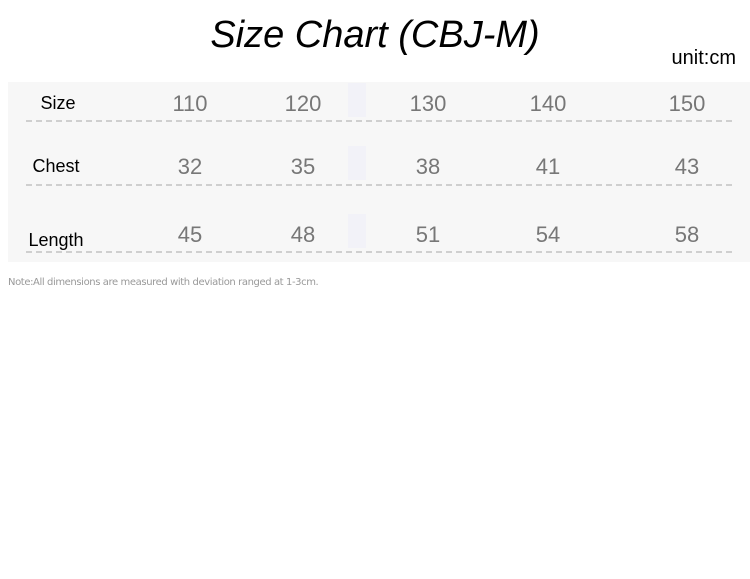 The image size is (750, 579). Describe the element at coordinates (428, 166) in the screenshot. I see `table-cell: 38` at that location.